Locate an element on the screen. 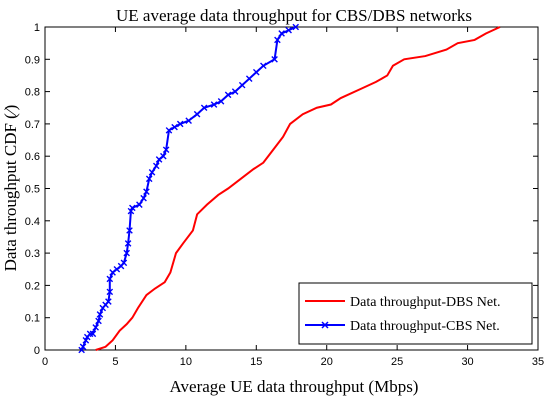  x-tick-label: 15 is located at coordinates (256, 362).